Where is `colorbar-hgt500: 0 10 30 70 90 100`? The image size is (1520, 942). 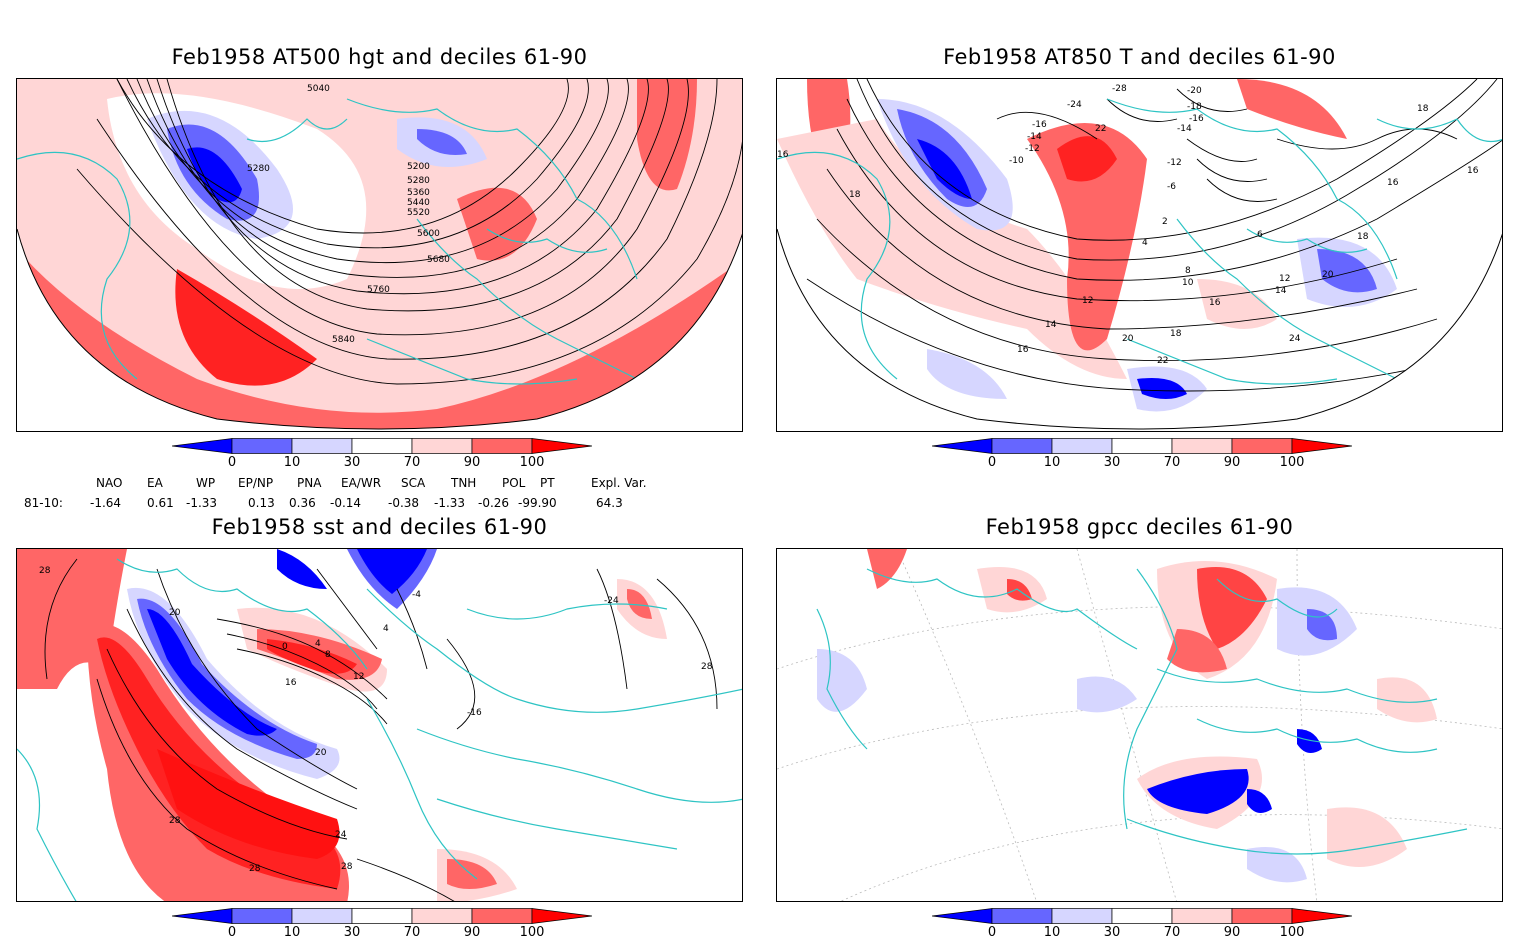 colorbar-hgt500: 0 10 30 70 90 100 is located at coordinates (382, 455).